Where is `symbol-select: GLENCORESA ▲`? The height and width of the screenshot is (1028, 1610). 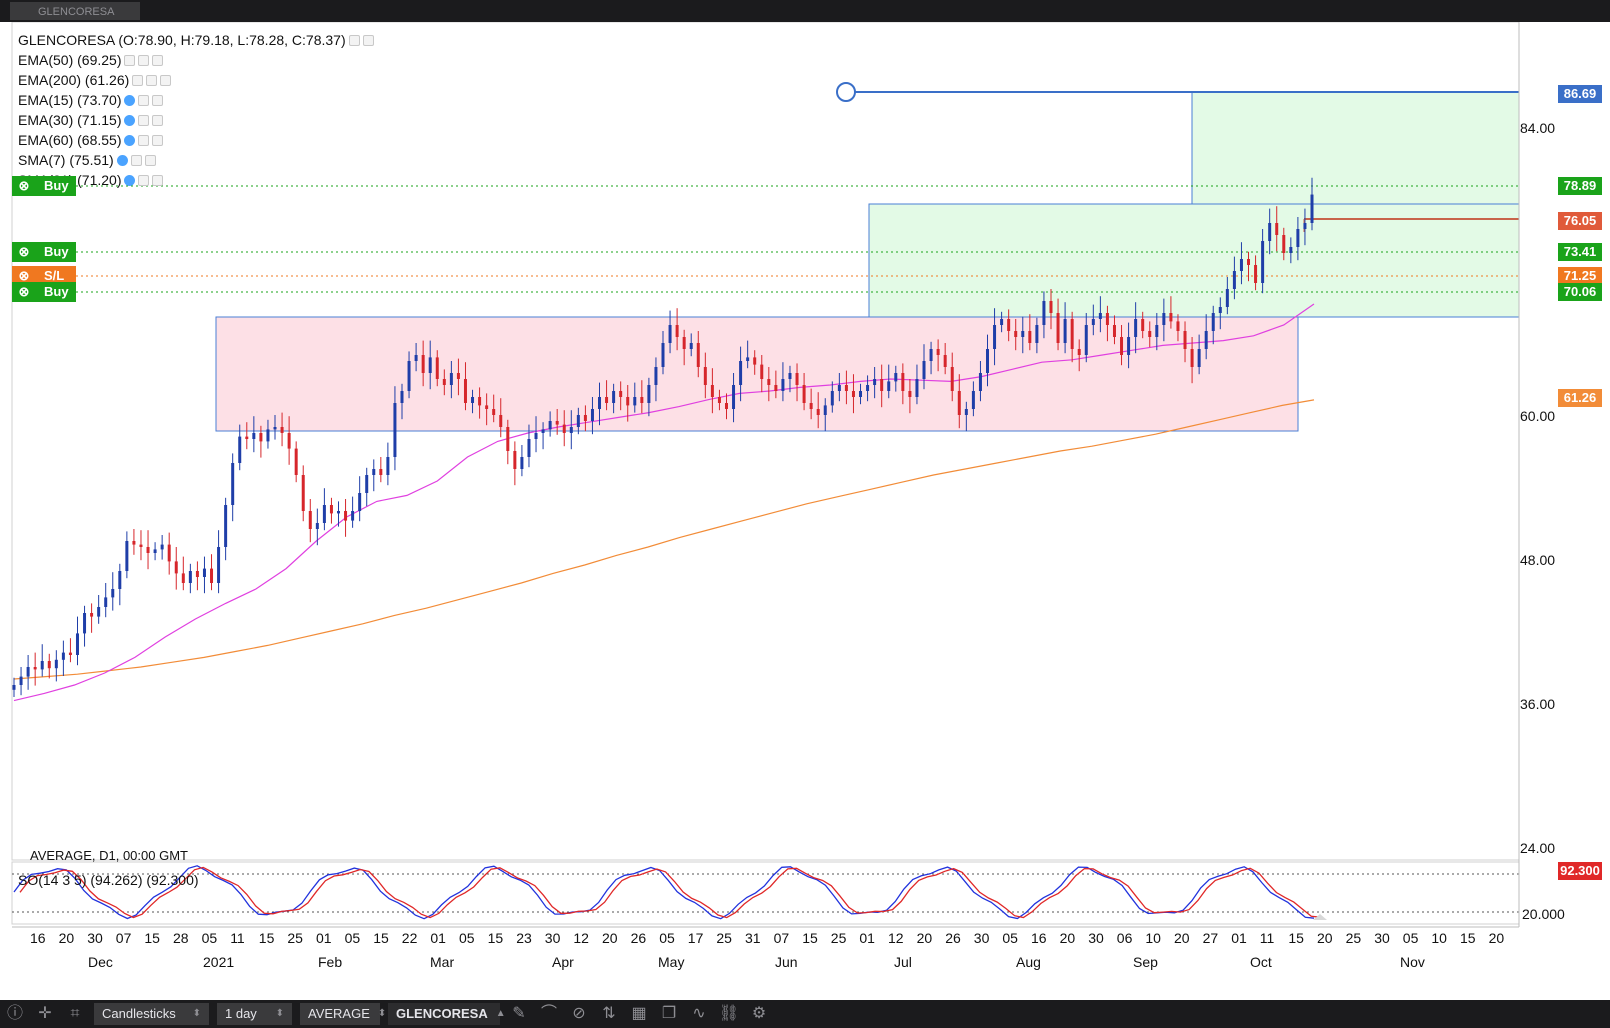 symbol-select: GLENCORESA ▲ is located at coordinates (447, 1014).